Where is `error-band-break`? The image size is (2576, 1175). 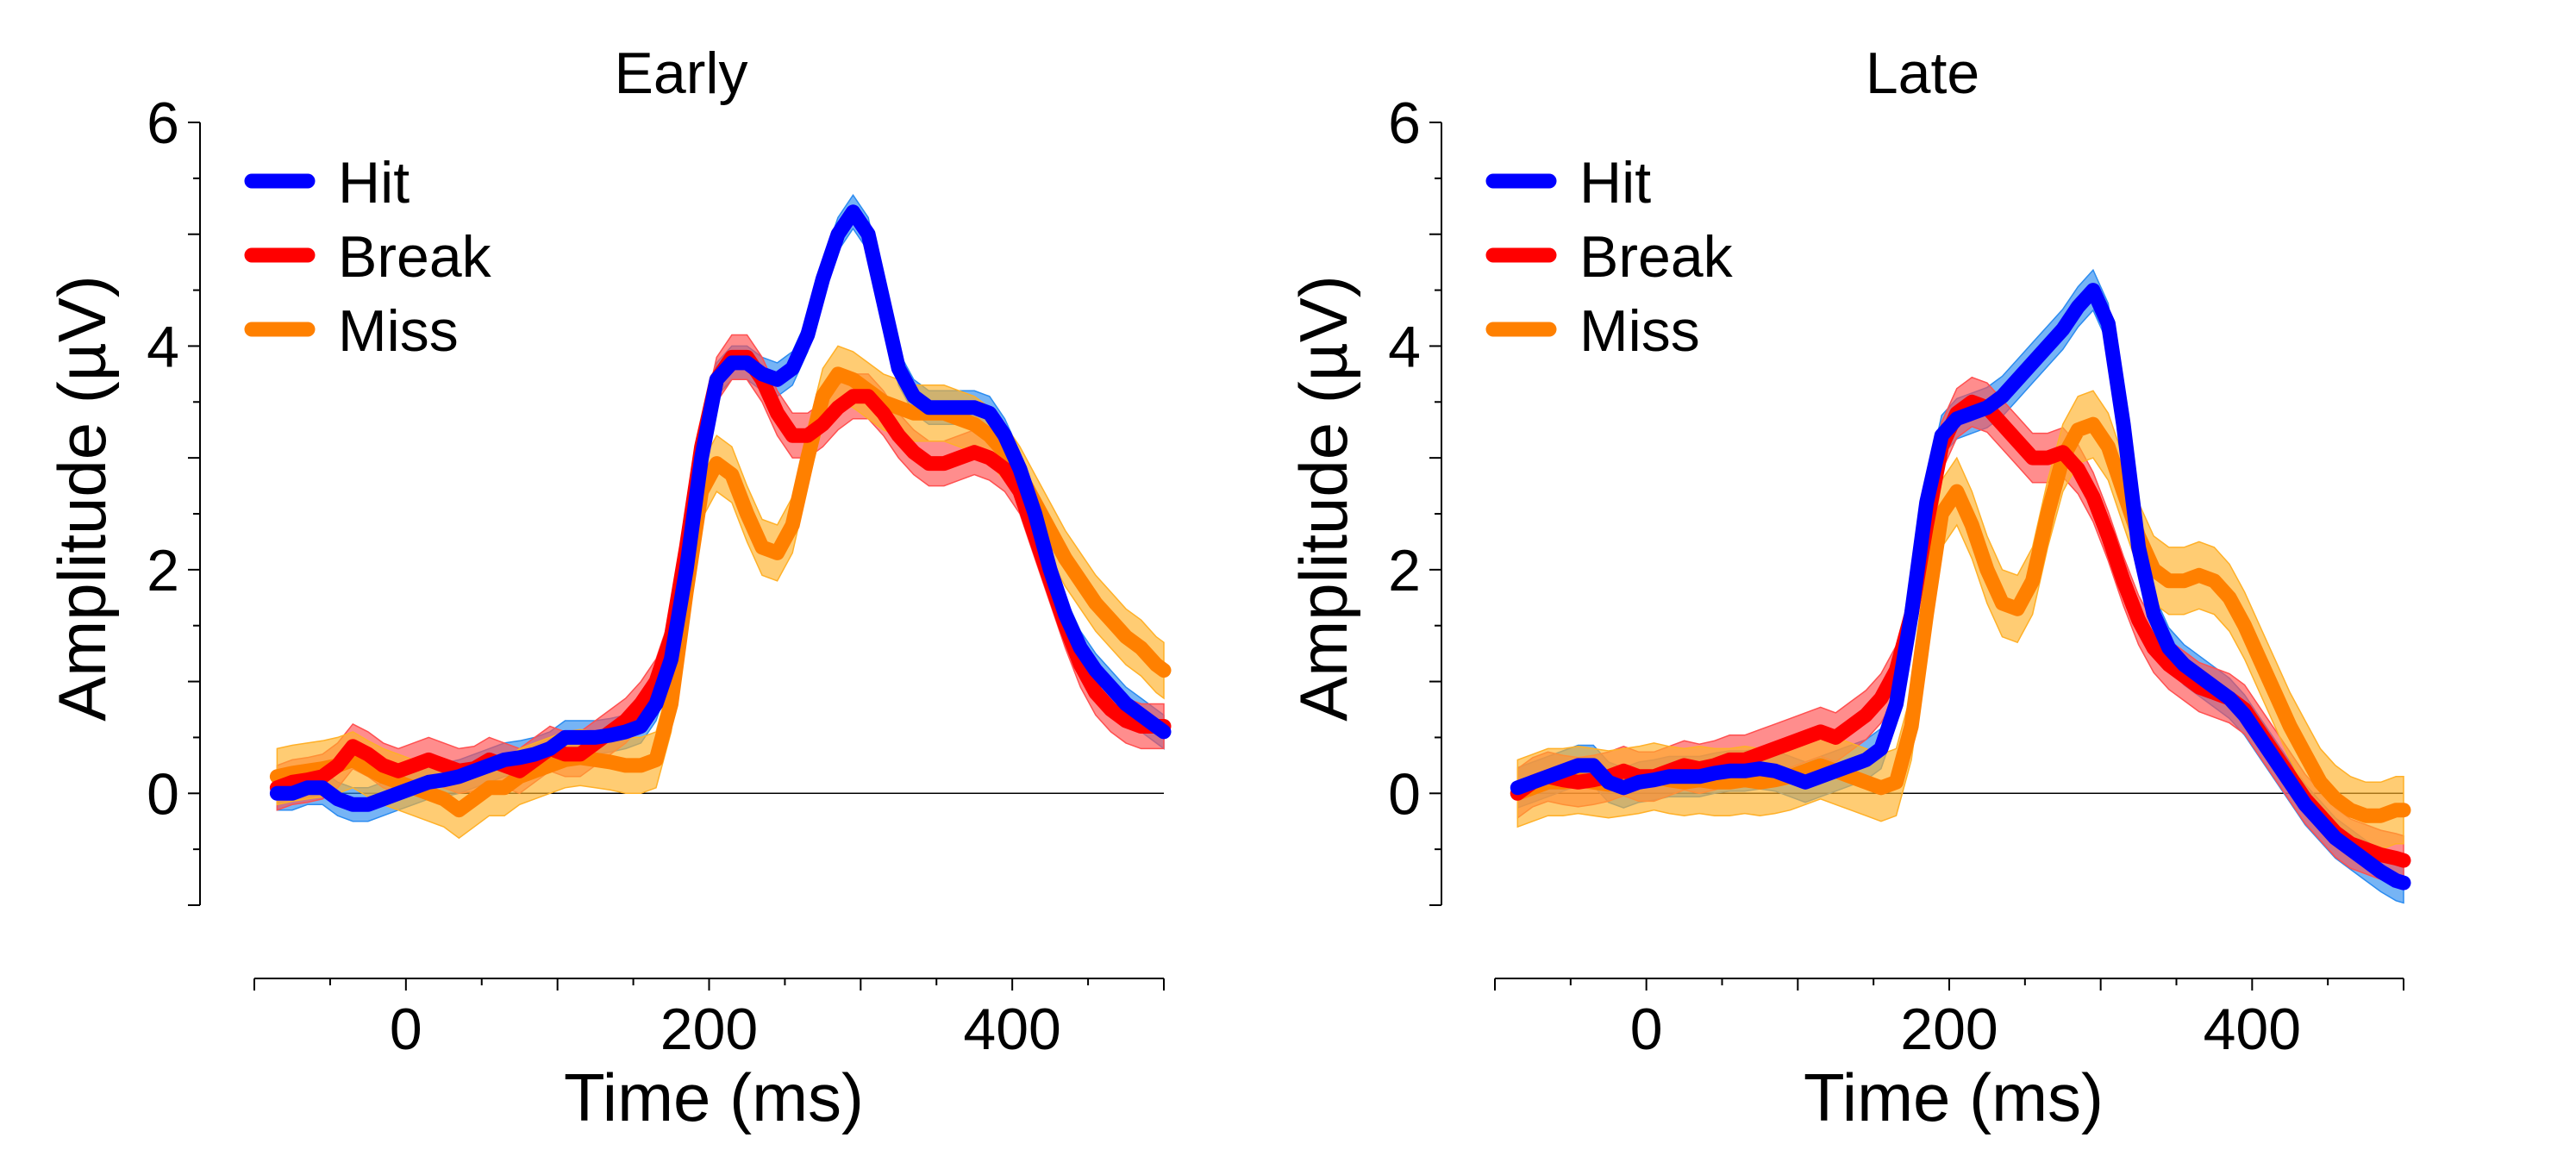 error-band-break is located at coordinates (721, 572).